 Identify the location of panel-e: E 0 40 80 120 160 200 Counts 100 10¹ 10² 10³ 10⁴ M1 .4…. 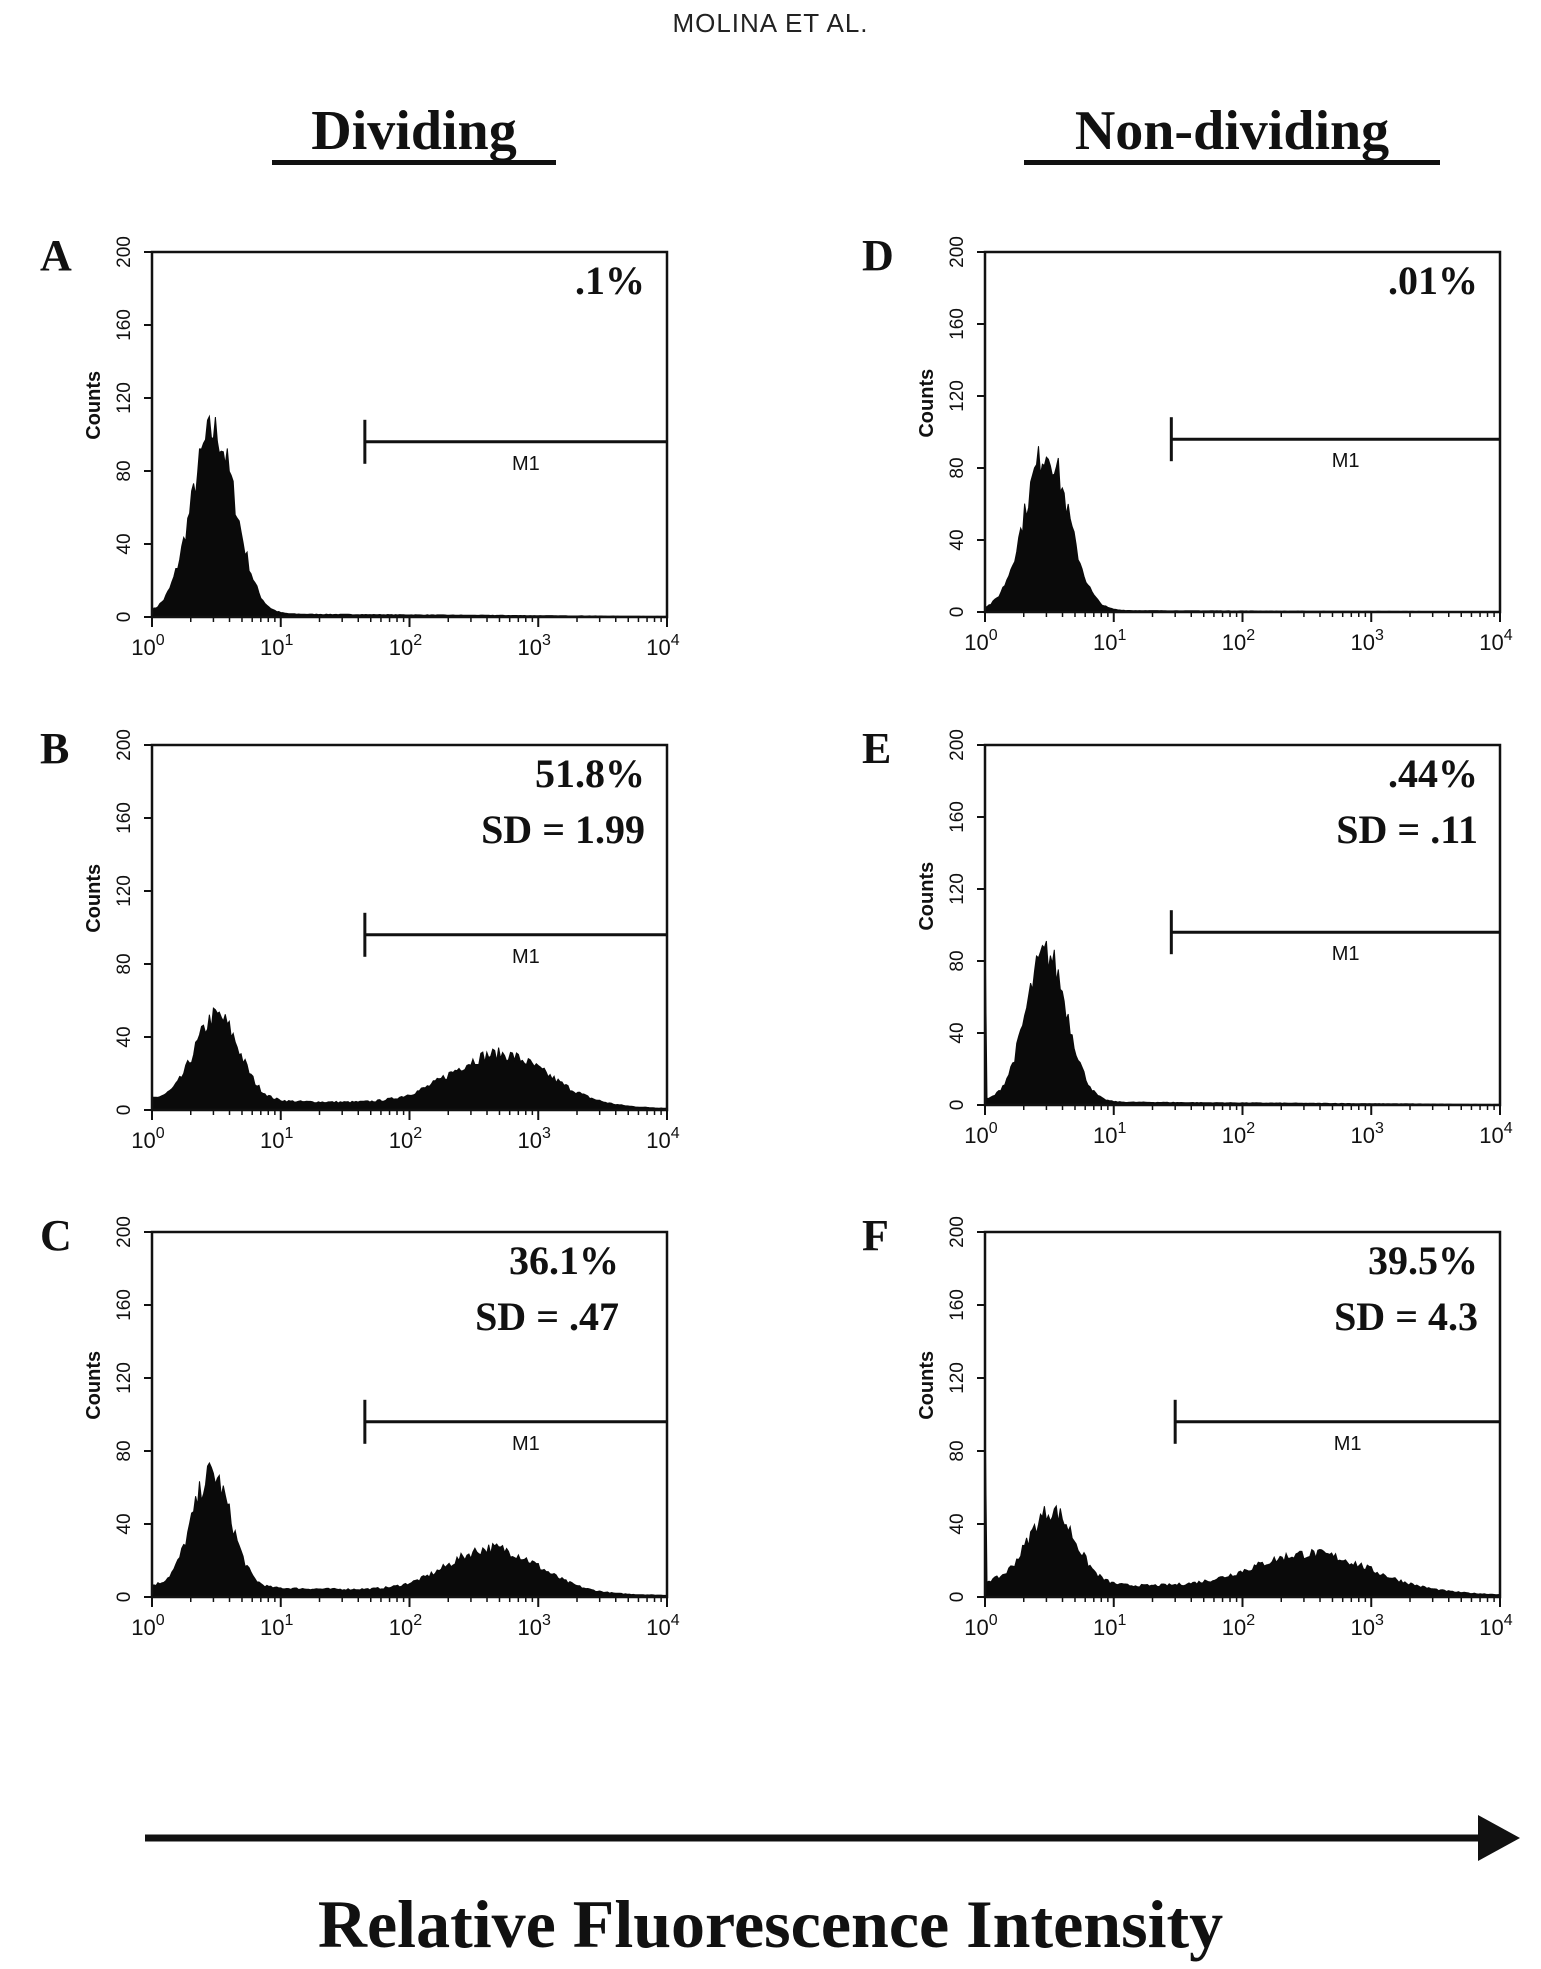
(1187, 936).